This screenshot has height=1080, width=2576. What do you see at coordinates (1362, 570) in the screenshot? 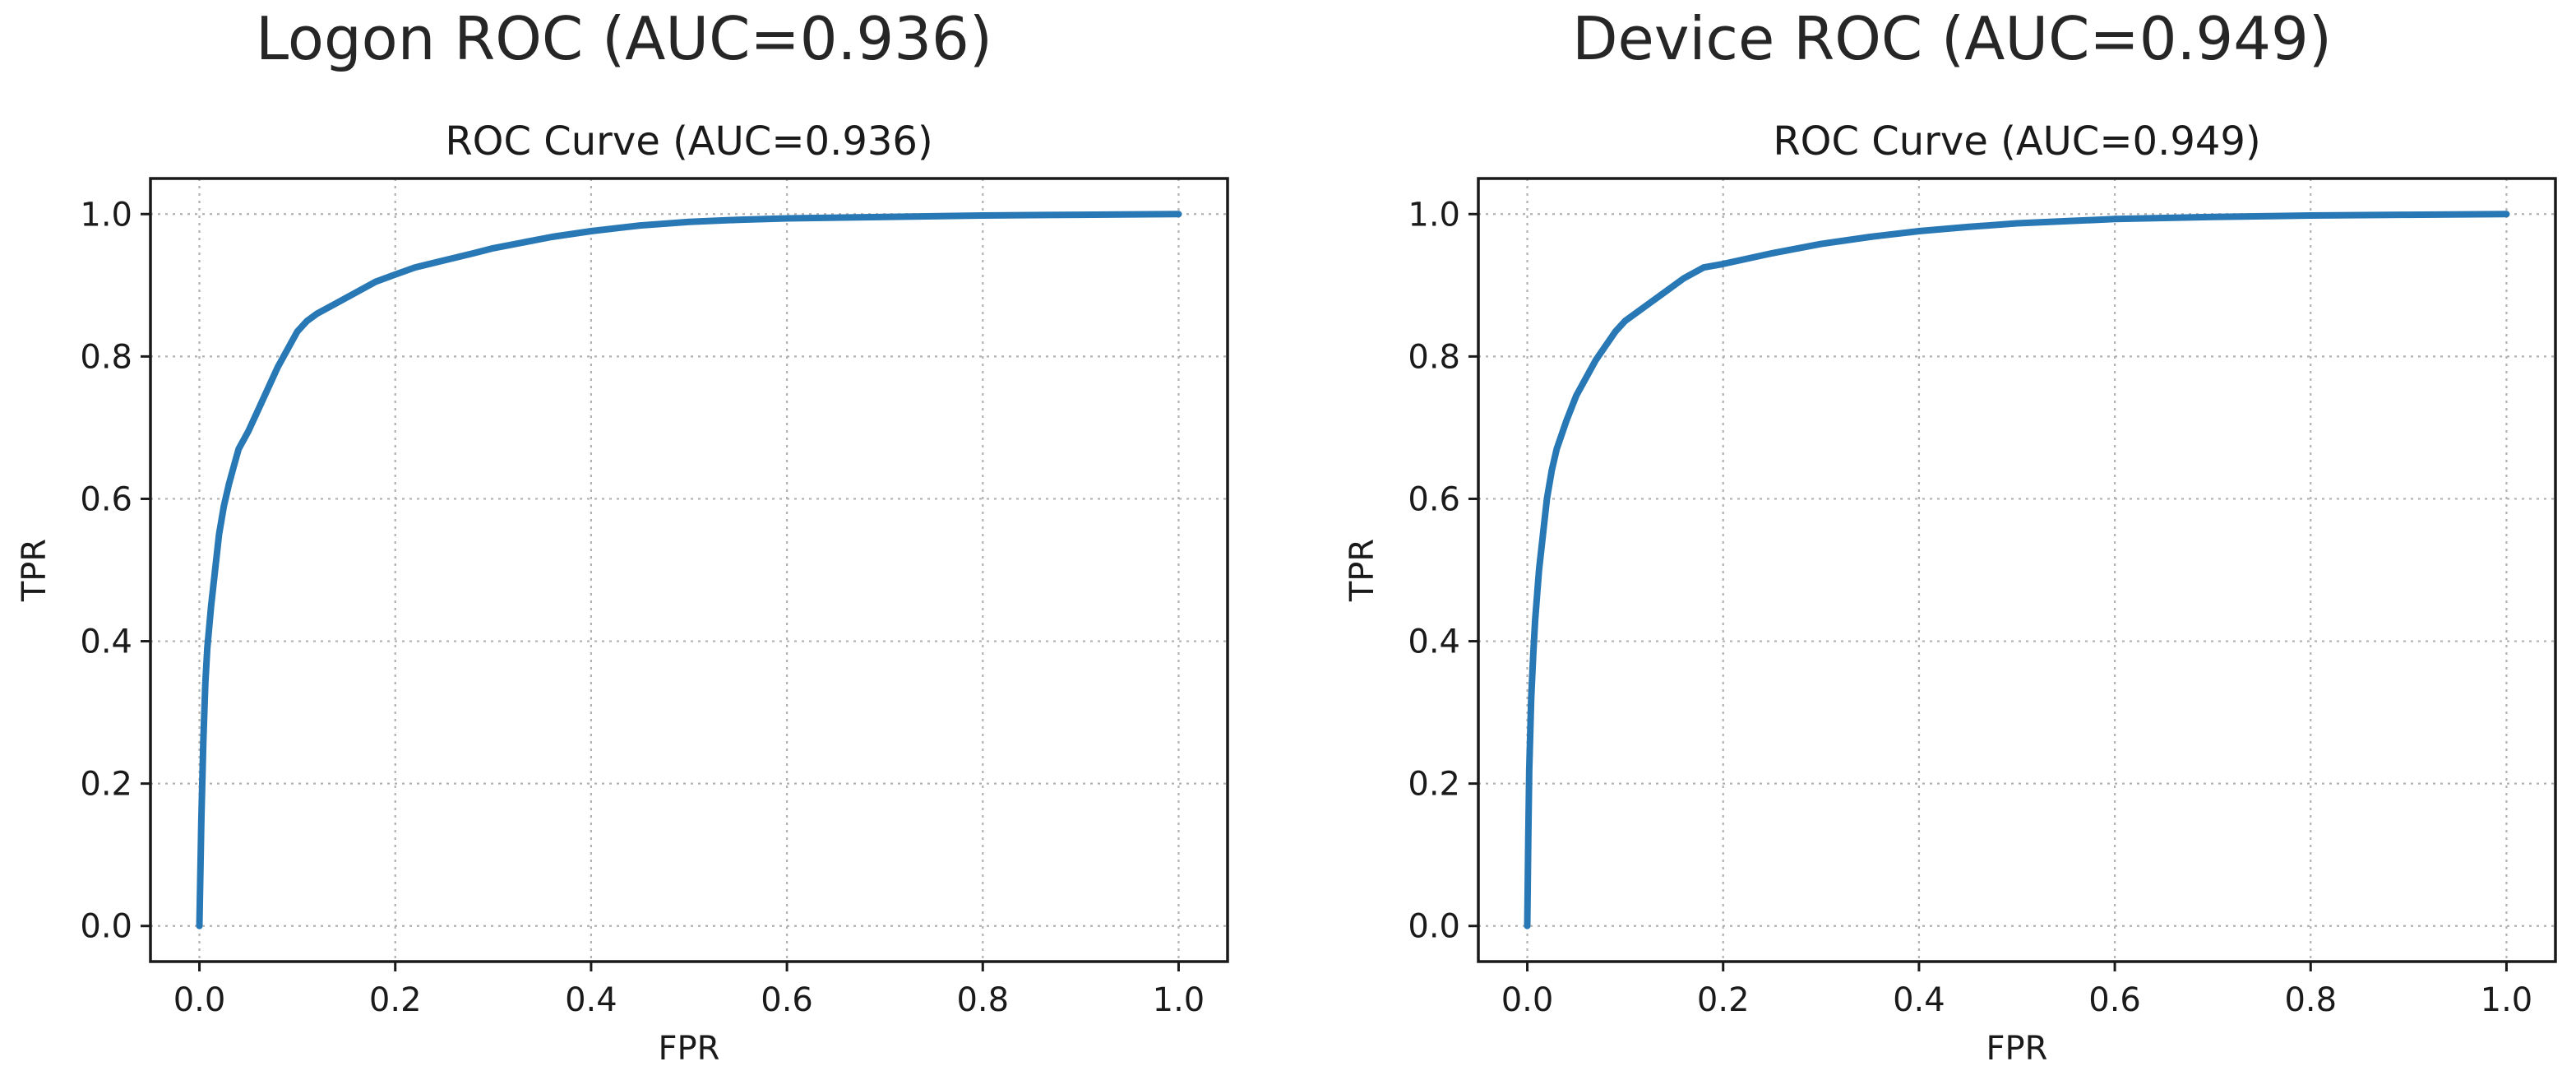
I see `device-y-axis-label: TPR` at bounding box center [1362, 570].